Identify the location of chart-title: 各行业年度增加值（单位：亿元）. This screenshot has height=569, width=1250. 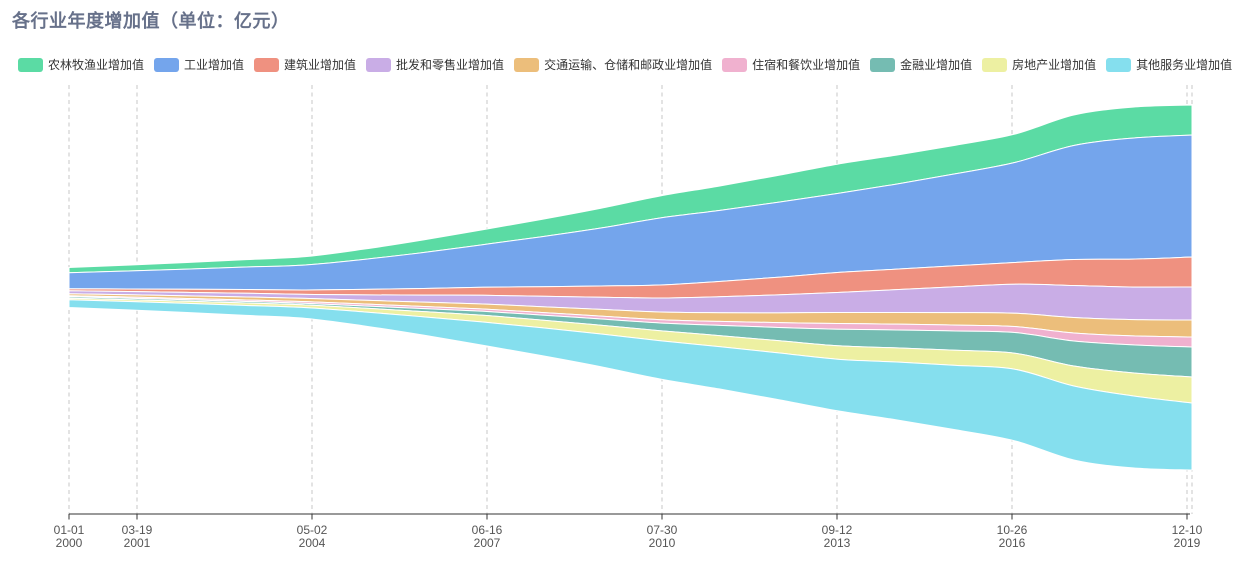
(151, 21).